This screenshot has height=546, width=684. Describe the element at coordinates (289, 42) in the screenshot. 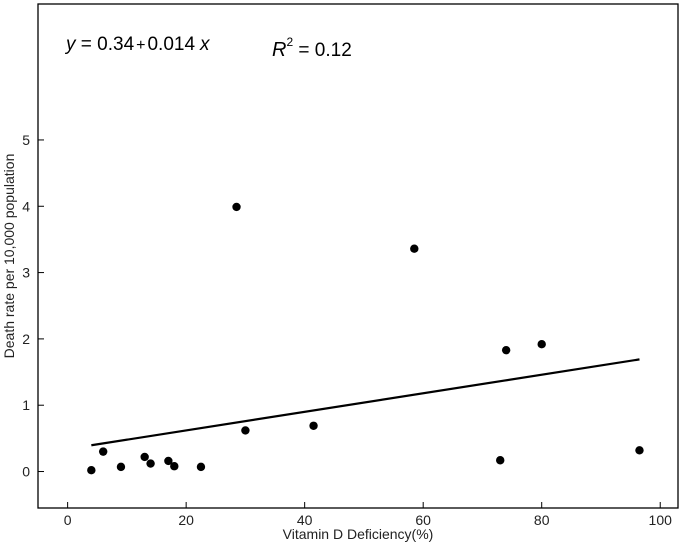

I see `r-exponent: 2` at that location.